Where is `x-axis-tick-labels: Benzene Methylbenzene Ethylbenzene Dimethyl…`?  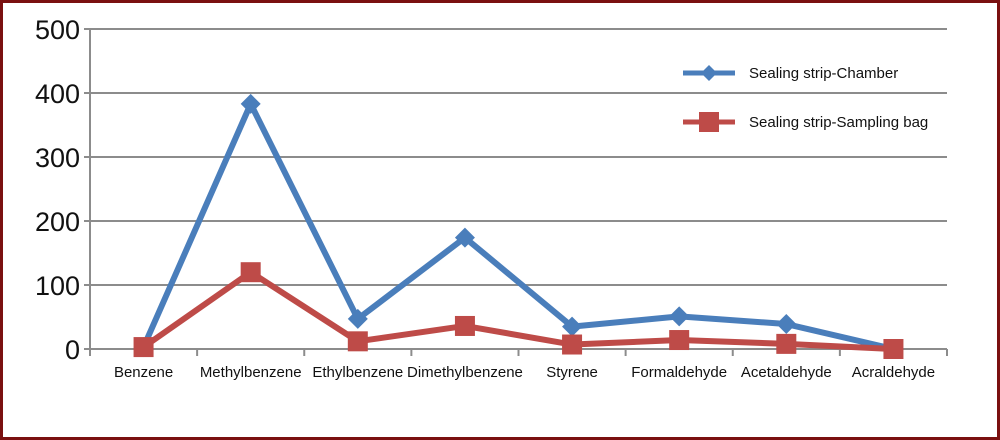
x-axis-tick-labels: Benzene Methylbenzene Ethylbenzene Dimethyl… is located at coordinates (524, 372).